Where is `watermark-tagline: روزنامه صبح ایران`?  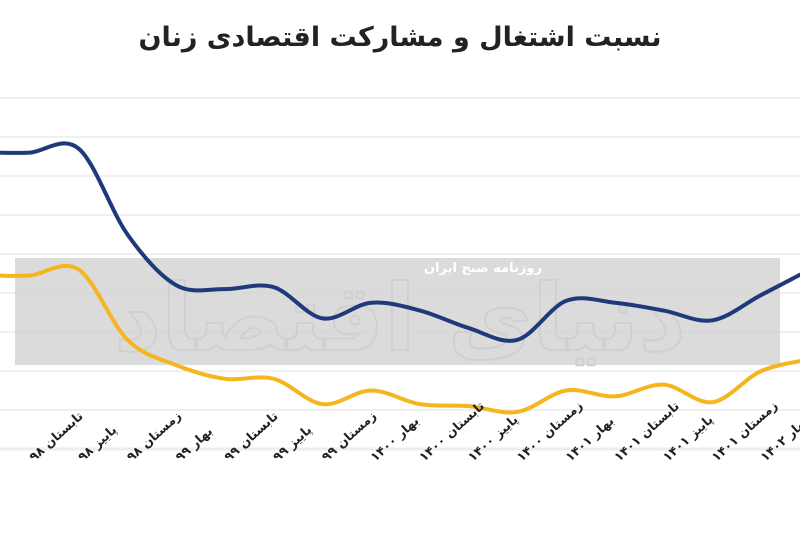
watermark-tagline: روزنامه صبح ایران is located at coordinates (483, 268).